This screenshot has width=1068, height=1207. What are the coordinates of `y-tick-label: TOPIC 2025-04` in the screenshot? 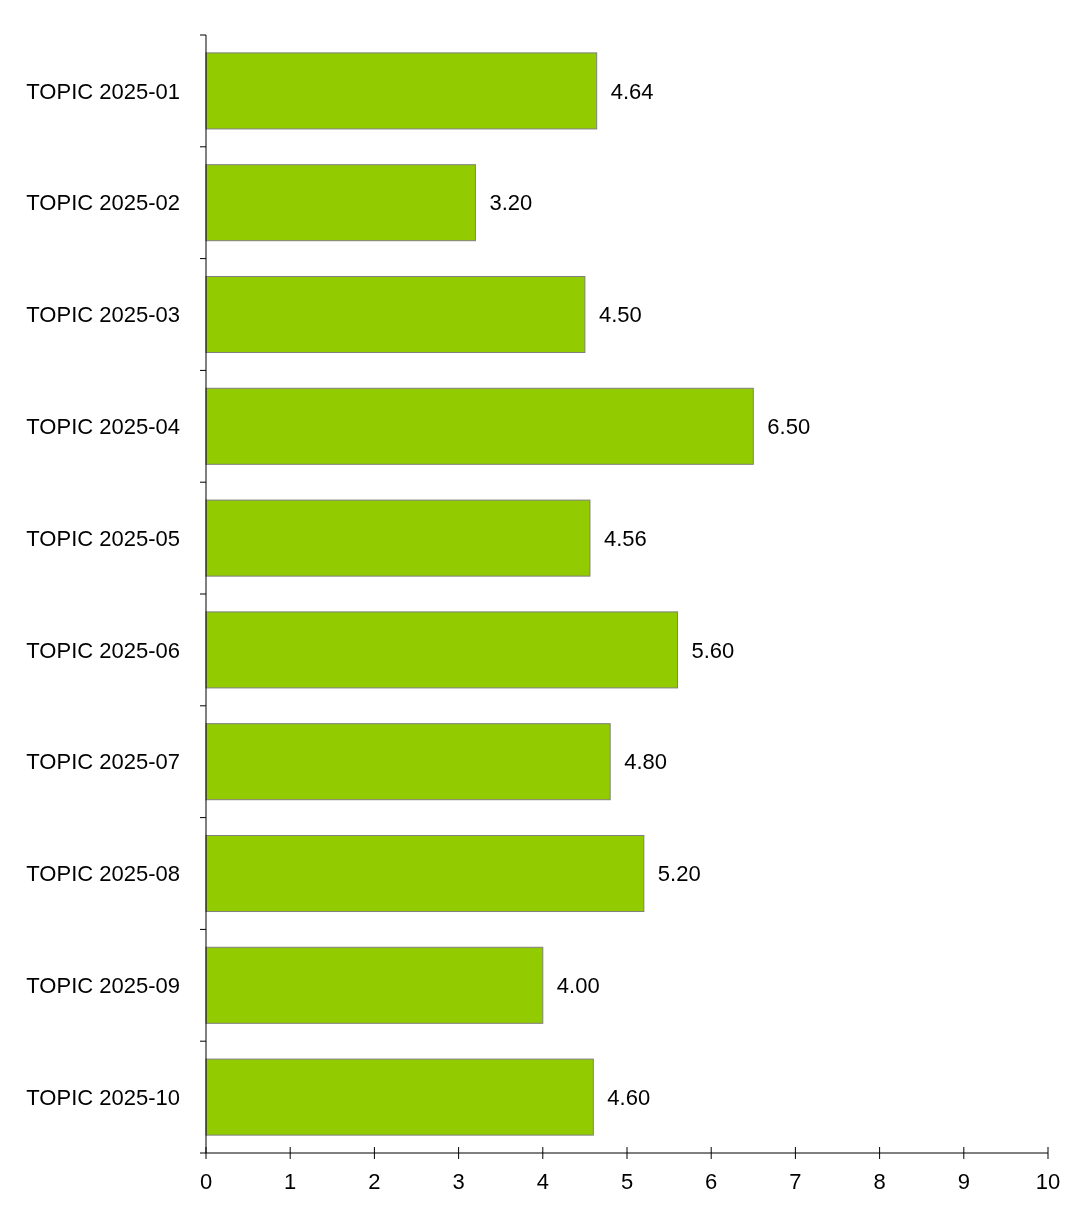 It's located at (103, 426).